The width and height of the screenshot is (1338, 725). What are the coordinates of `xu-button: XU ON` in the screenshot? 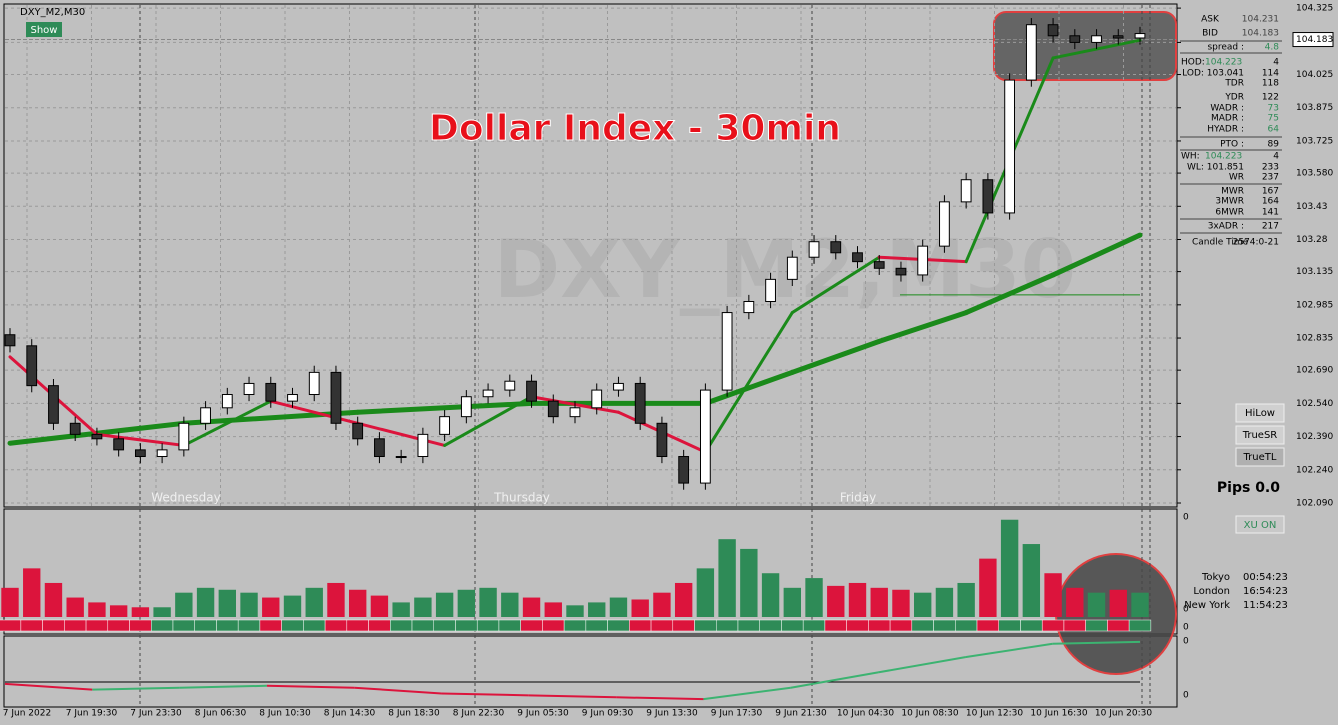 It's located at (1260, 524).